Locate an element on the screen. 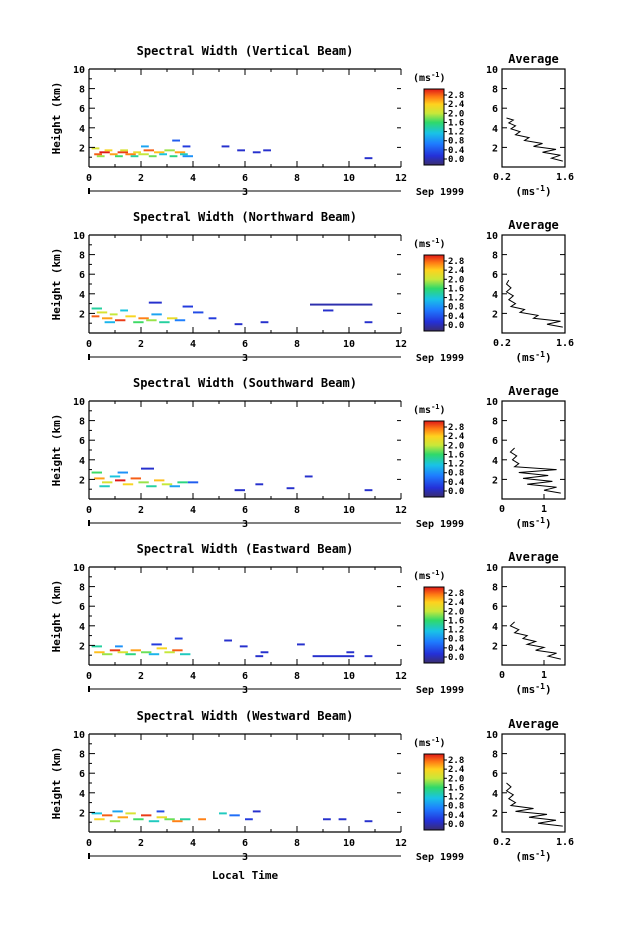  average-x-tick-label: 1.6 is located at coordinates (565, 842).